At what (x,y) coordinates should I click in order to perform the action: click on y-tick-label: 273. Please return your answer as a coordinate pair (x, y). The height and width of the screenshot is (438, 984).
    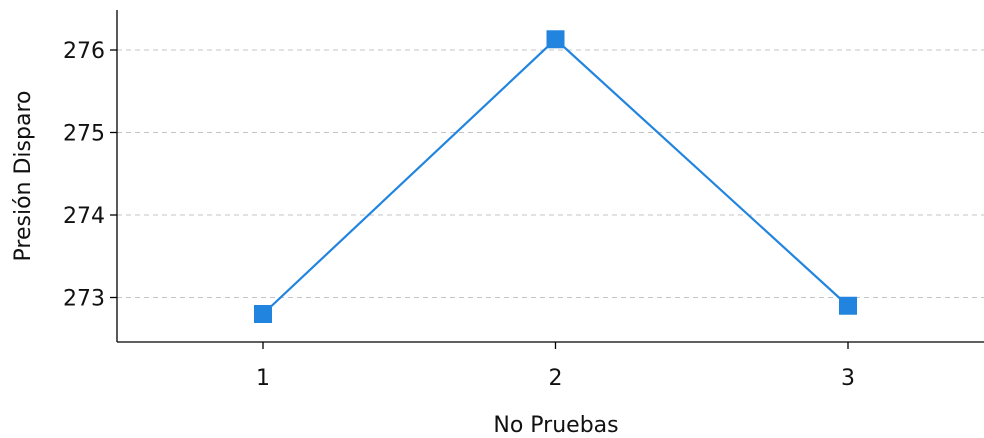
    Looking at the image, I should click on (84, 299).